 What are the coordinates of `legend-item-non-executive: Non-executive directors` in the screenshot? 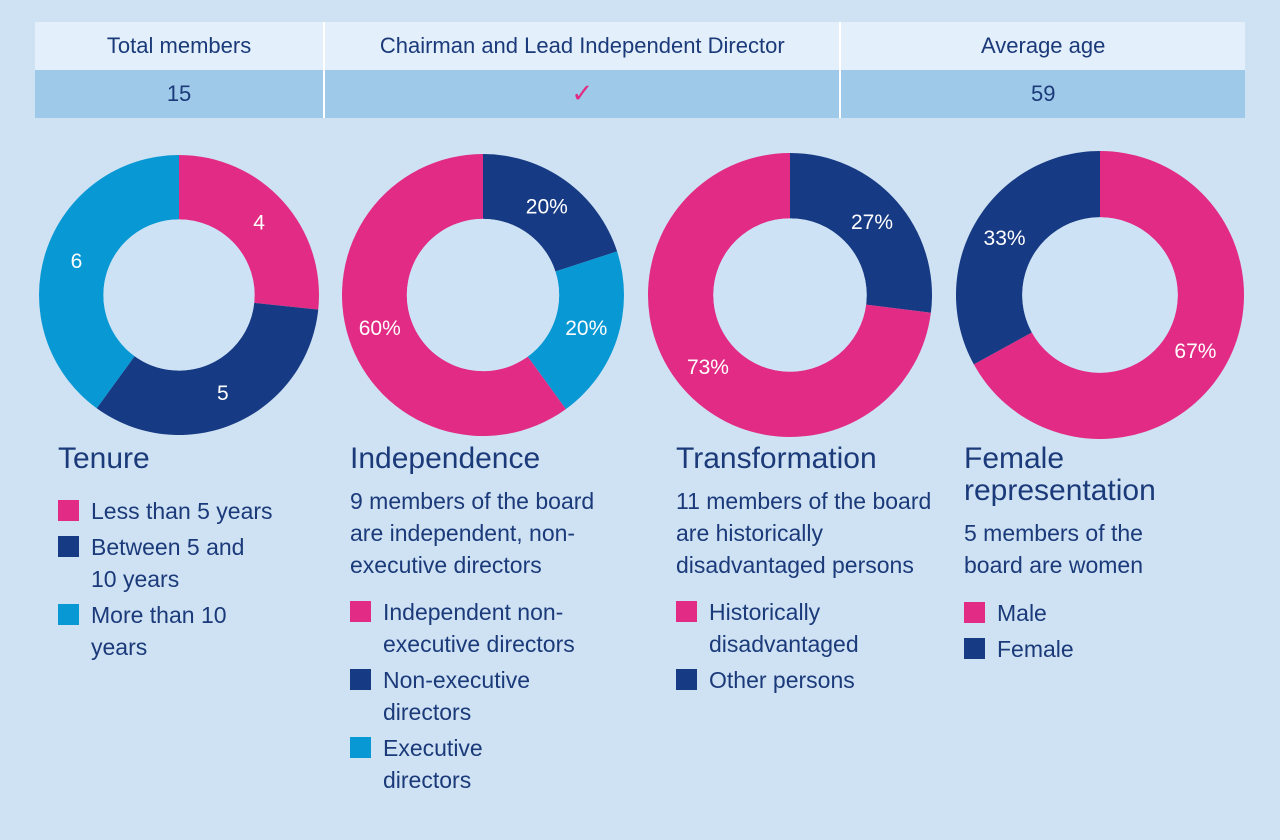 It's located at (466, 696).